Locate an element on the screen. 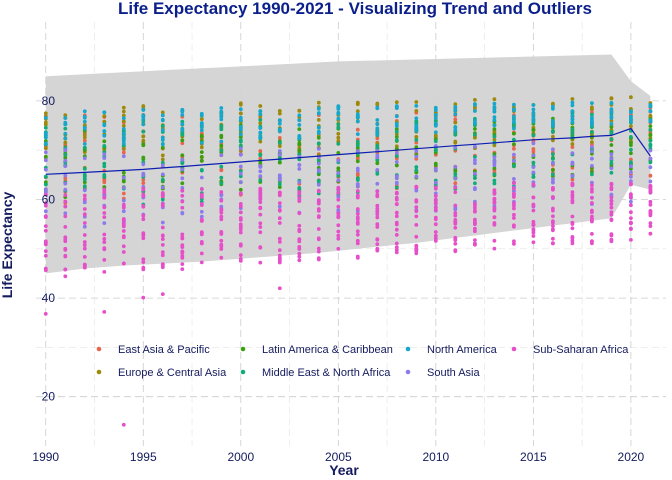 This screenshot has width=672, height=480. legend-swatch is located at coordinates (408, 349).